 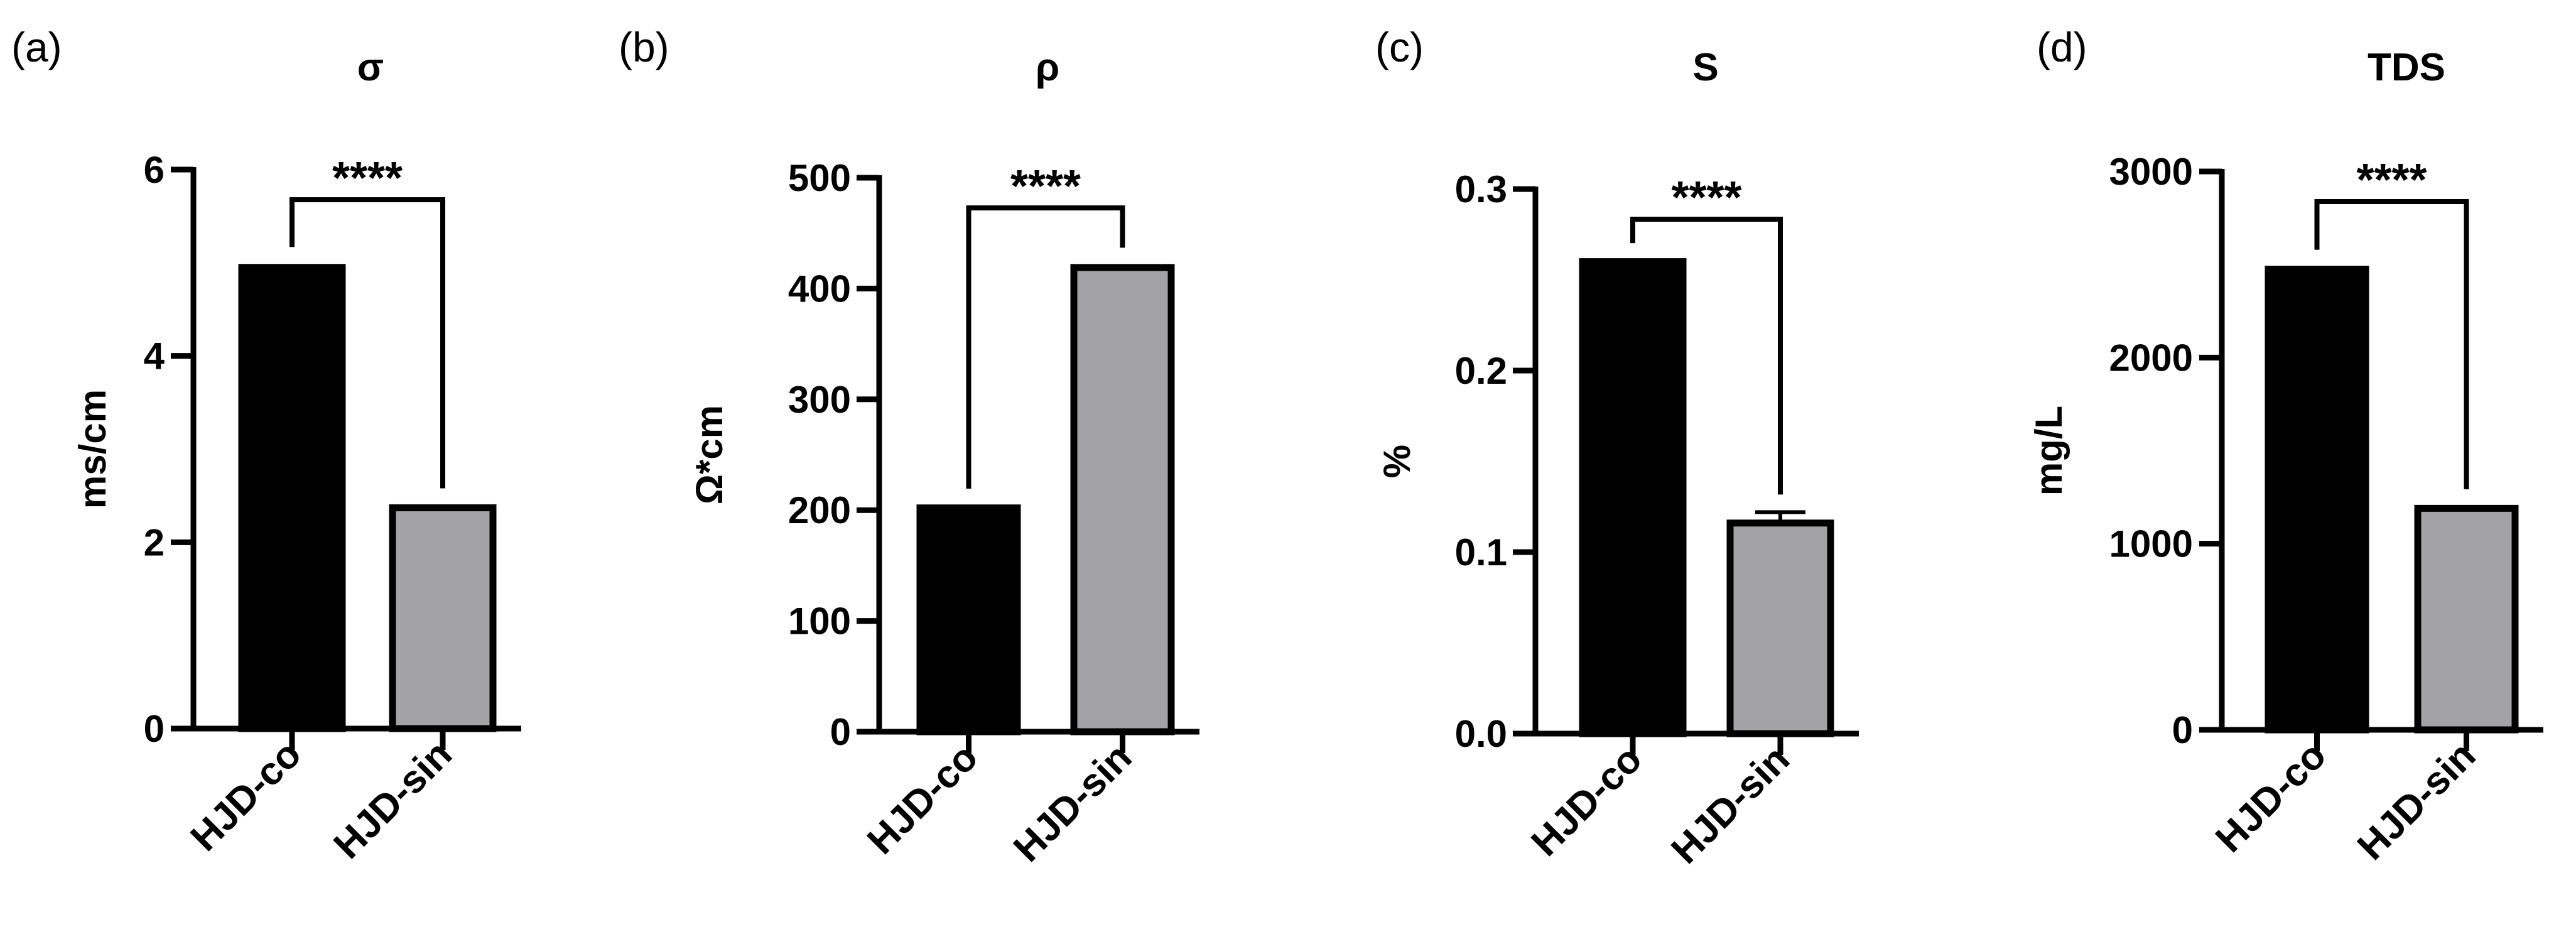 What do you see at coordinates (819, 621) in the screenshot?
I see `y-tick-label: 100` at bounding box center [819, 621].